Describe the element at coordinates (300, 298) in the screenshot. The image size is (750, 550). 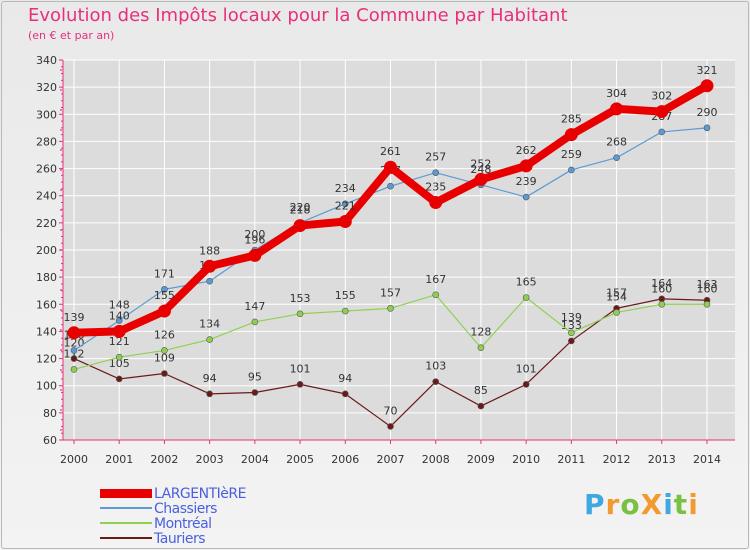
I see `data-label-montreal: 153` at that location.